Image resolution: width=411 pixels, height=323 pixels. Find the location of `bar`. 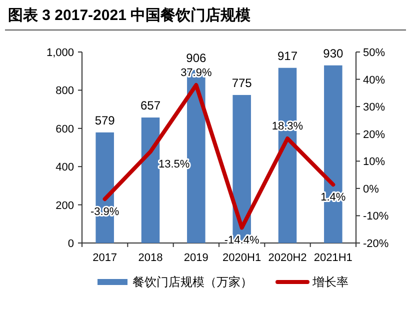

bar is located at coordinates (150, 180).